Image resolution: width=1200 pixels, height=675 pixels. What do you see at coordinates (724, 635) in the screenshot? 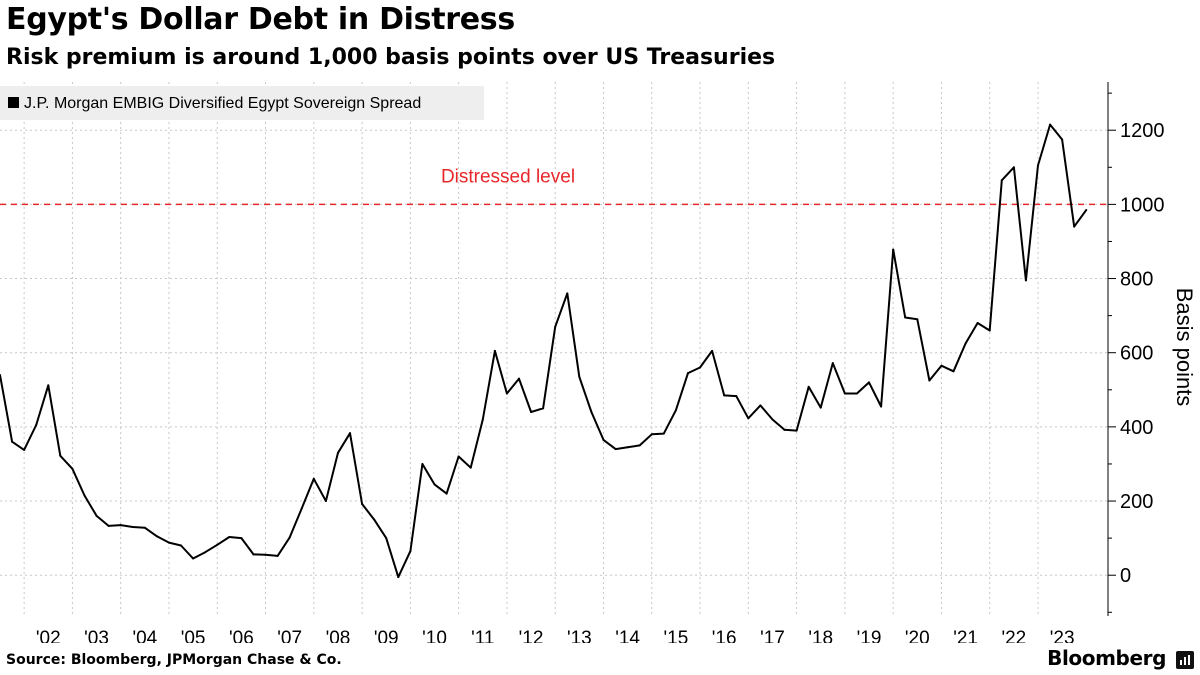
I see `x-tick-label: '16` at bounding box center [724, 635].